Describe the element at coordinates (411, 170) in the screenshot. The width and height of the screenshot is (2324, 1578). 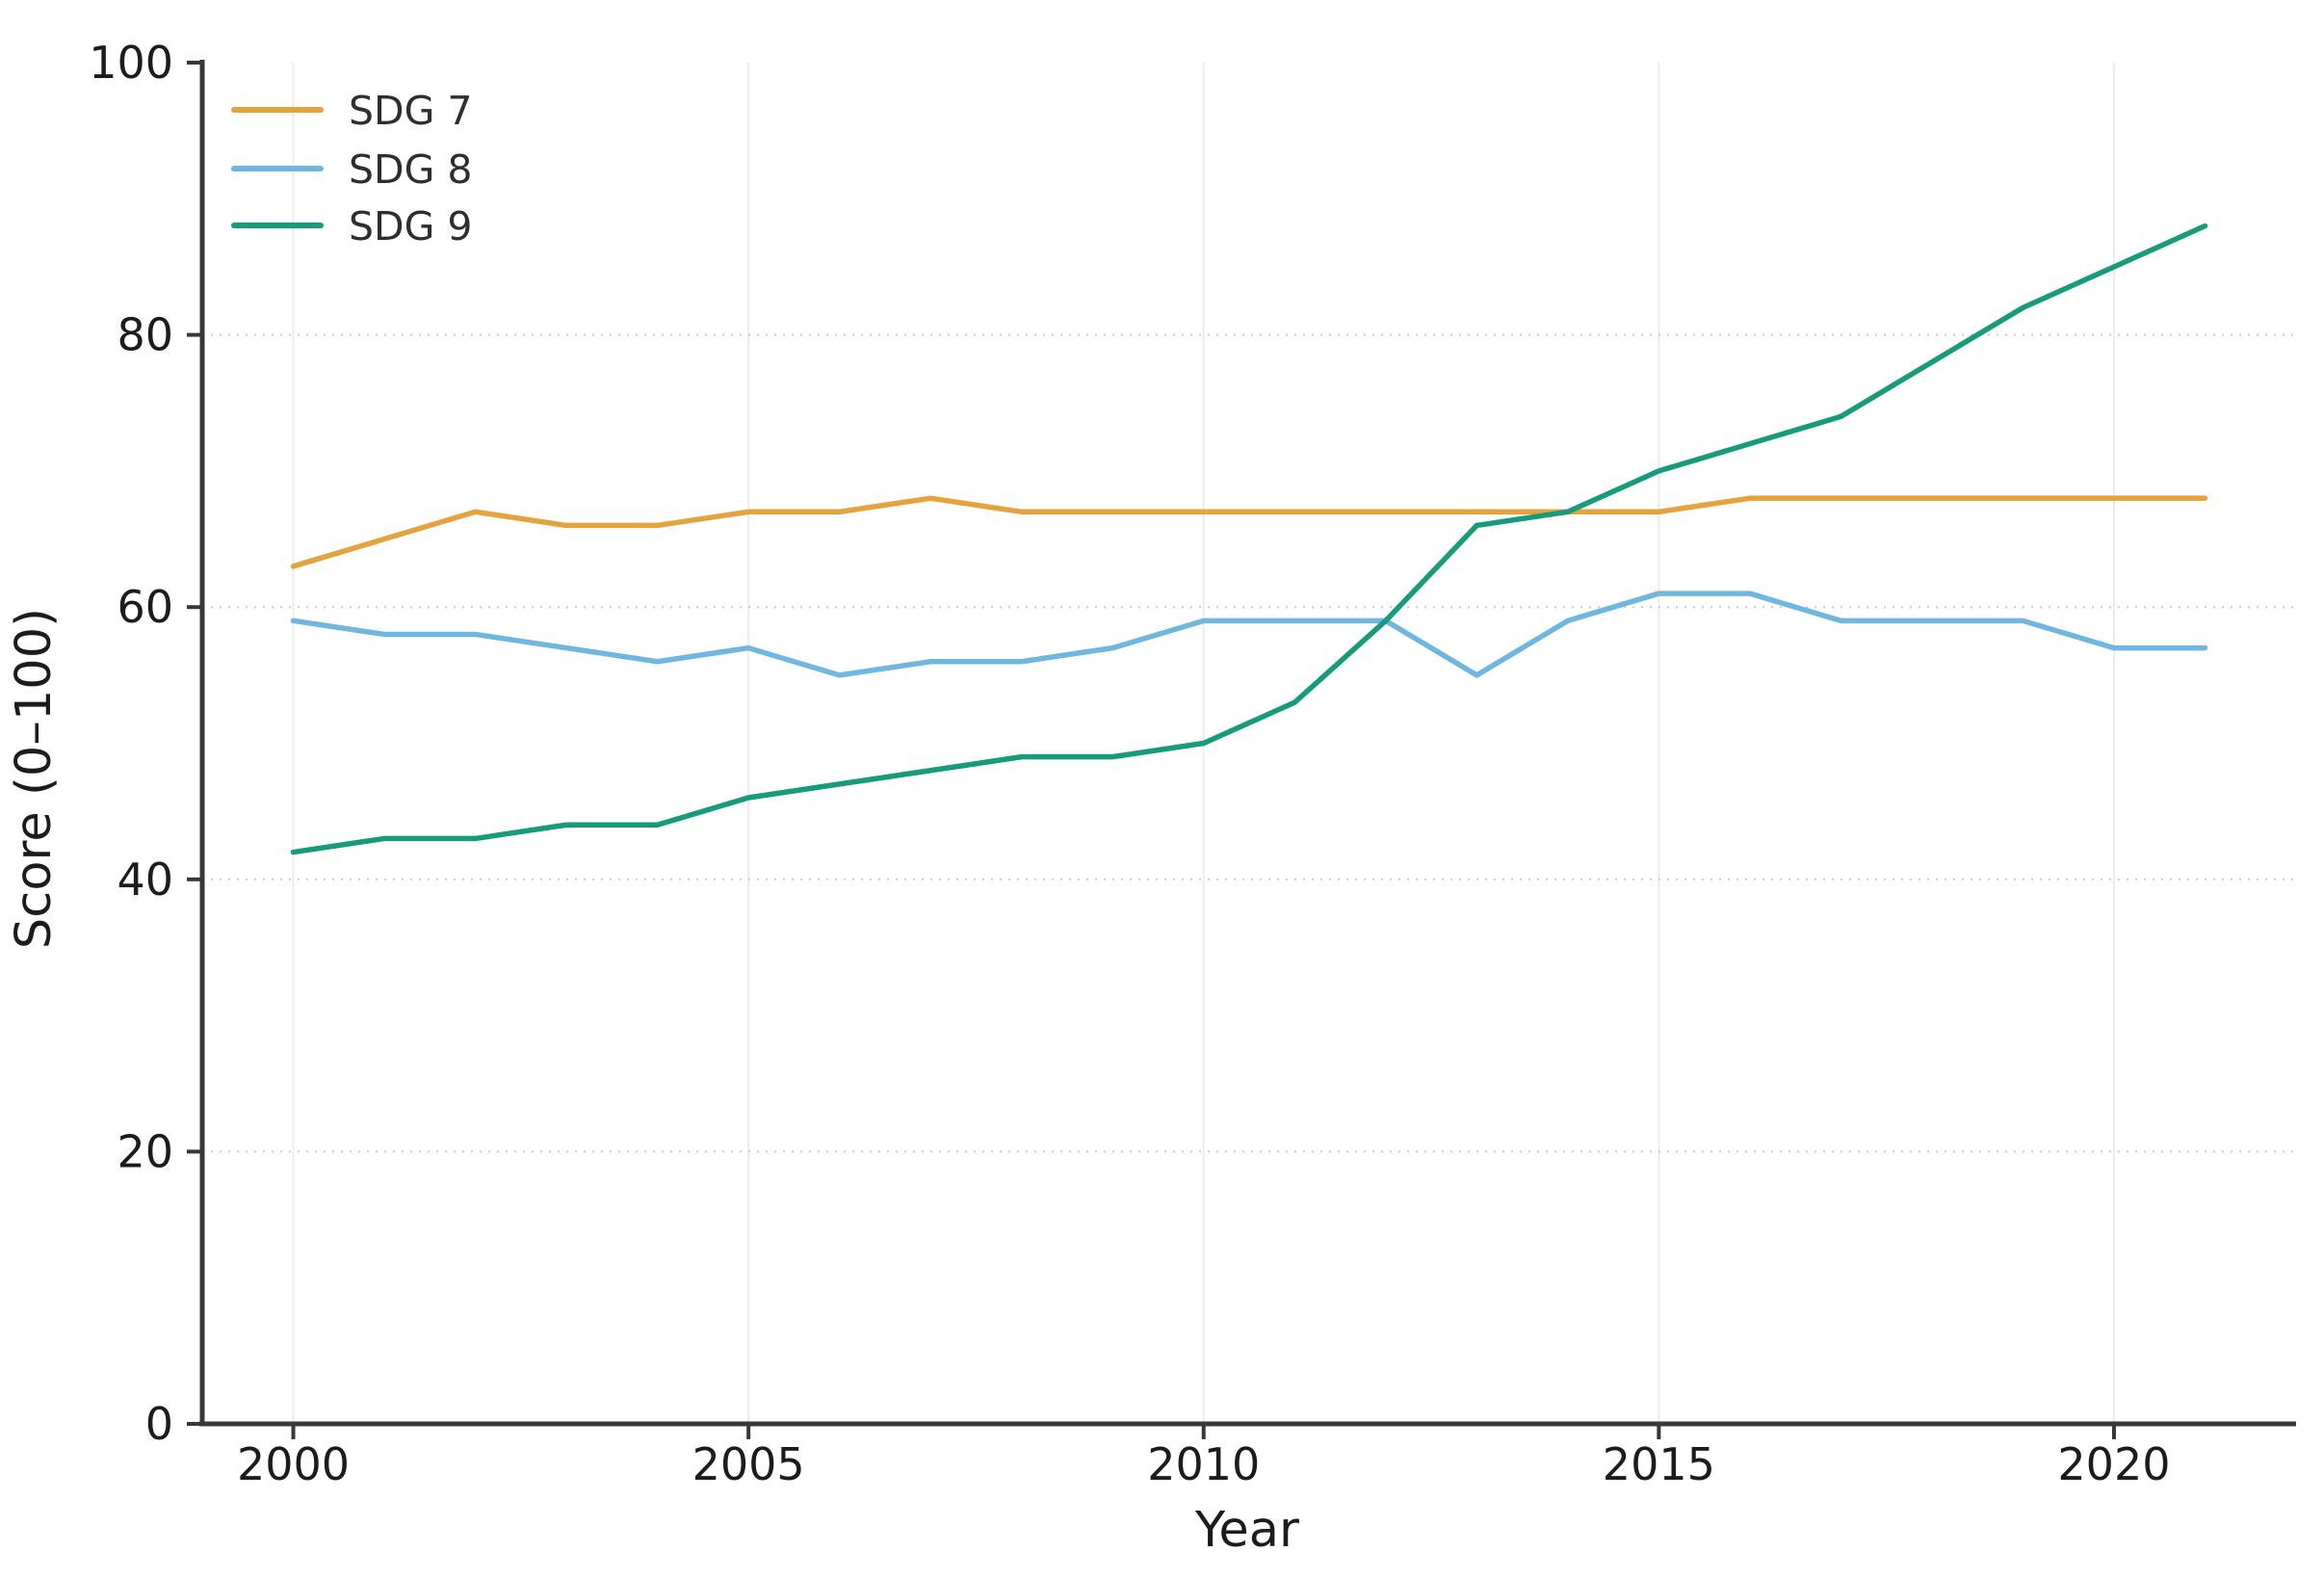
I see `legend-label-sdg8: SDG 8` at that location.